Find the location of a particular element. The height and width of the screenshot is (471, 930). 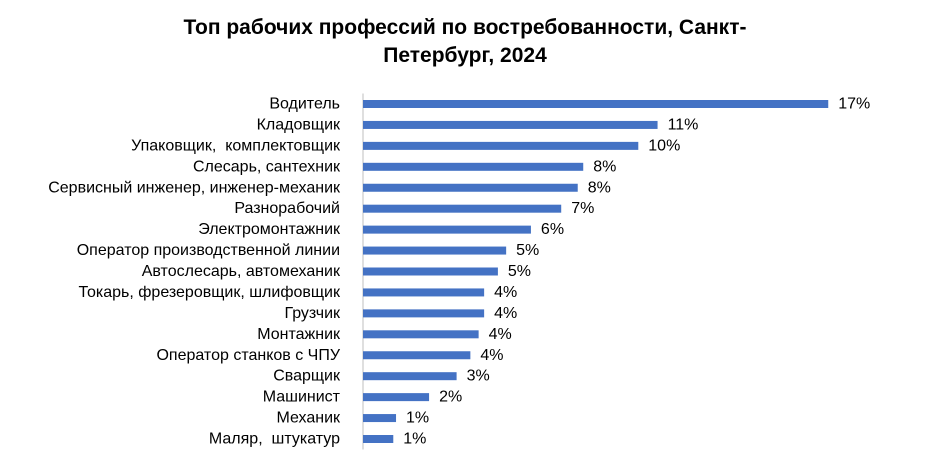

category-label: Маляр, штукатур is located at coordinates (274, 439).